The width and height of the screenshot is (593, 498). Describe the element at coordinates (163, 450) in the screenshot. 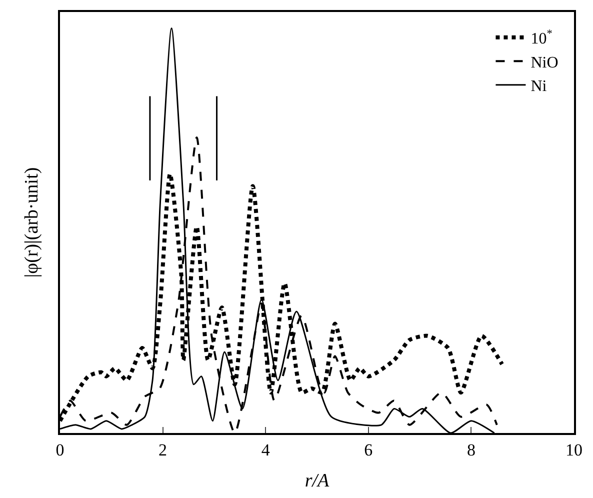

I see `x-tick-label: 2` at that location.